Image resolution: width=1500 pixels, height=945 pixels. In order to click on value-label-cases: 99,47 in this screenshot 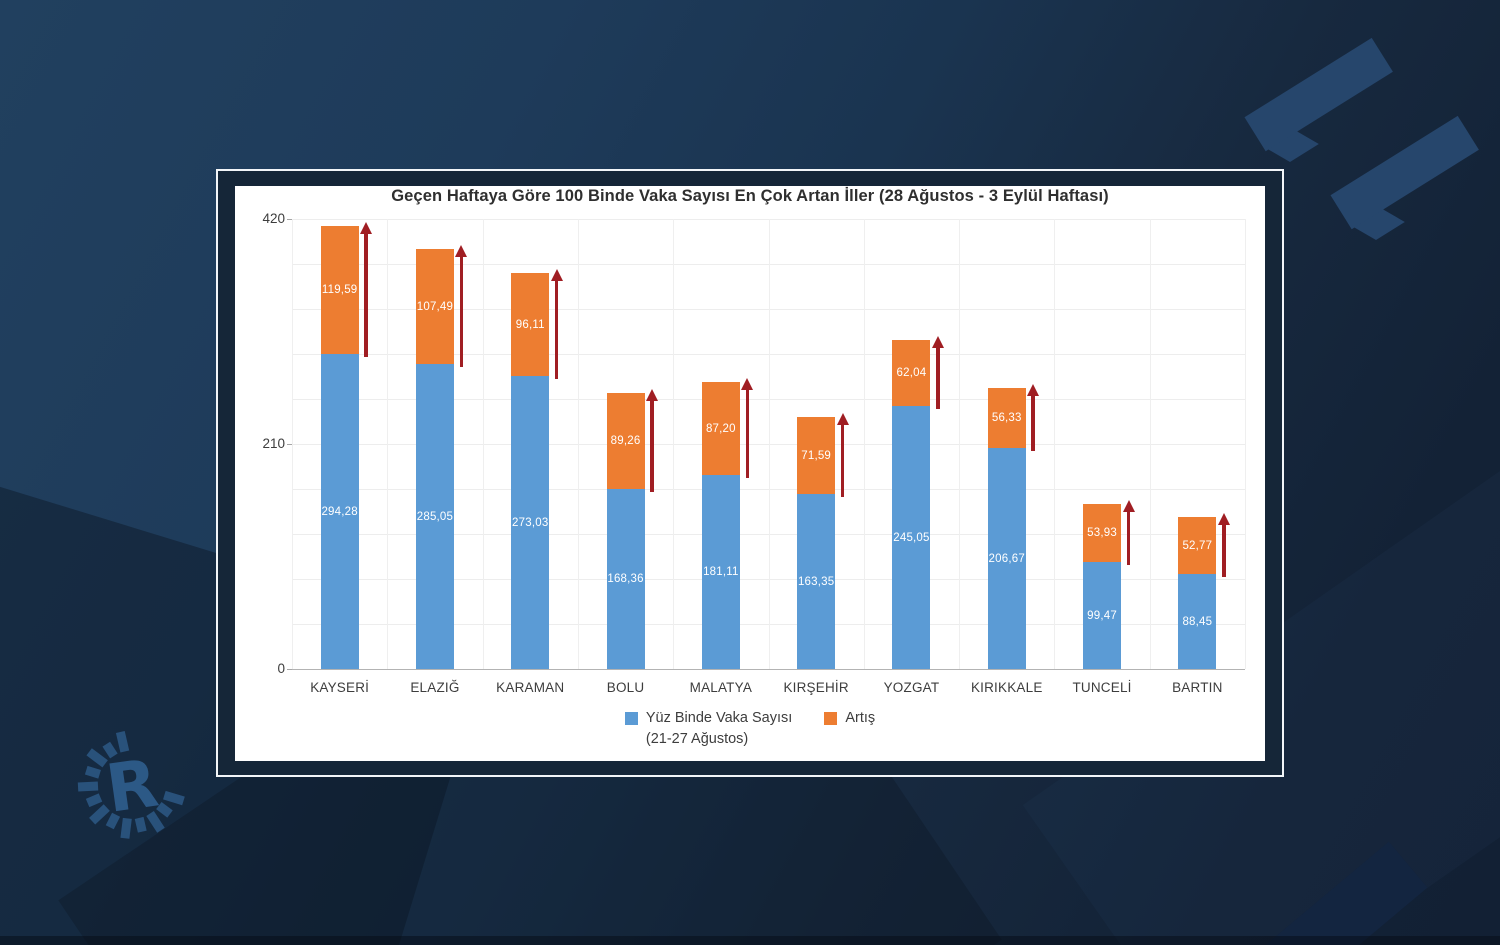, I will do `click(1102, 615)`.